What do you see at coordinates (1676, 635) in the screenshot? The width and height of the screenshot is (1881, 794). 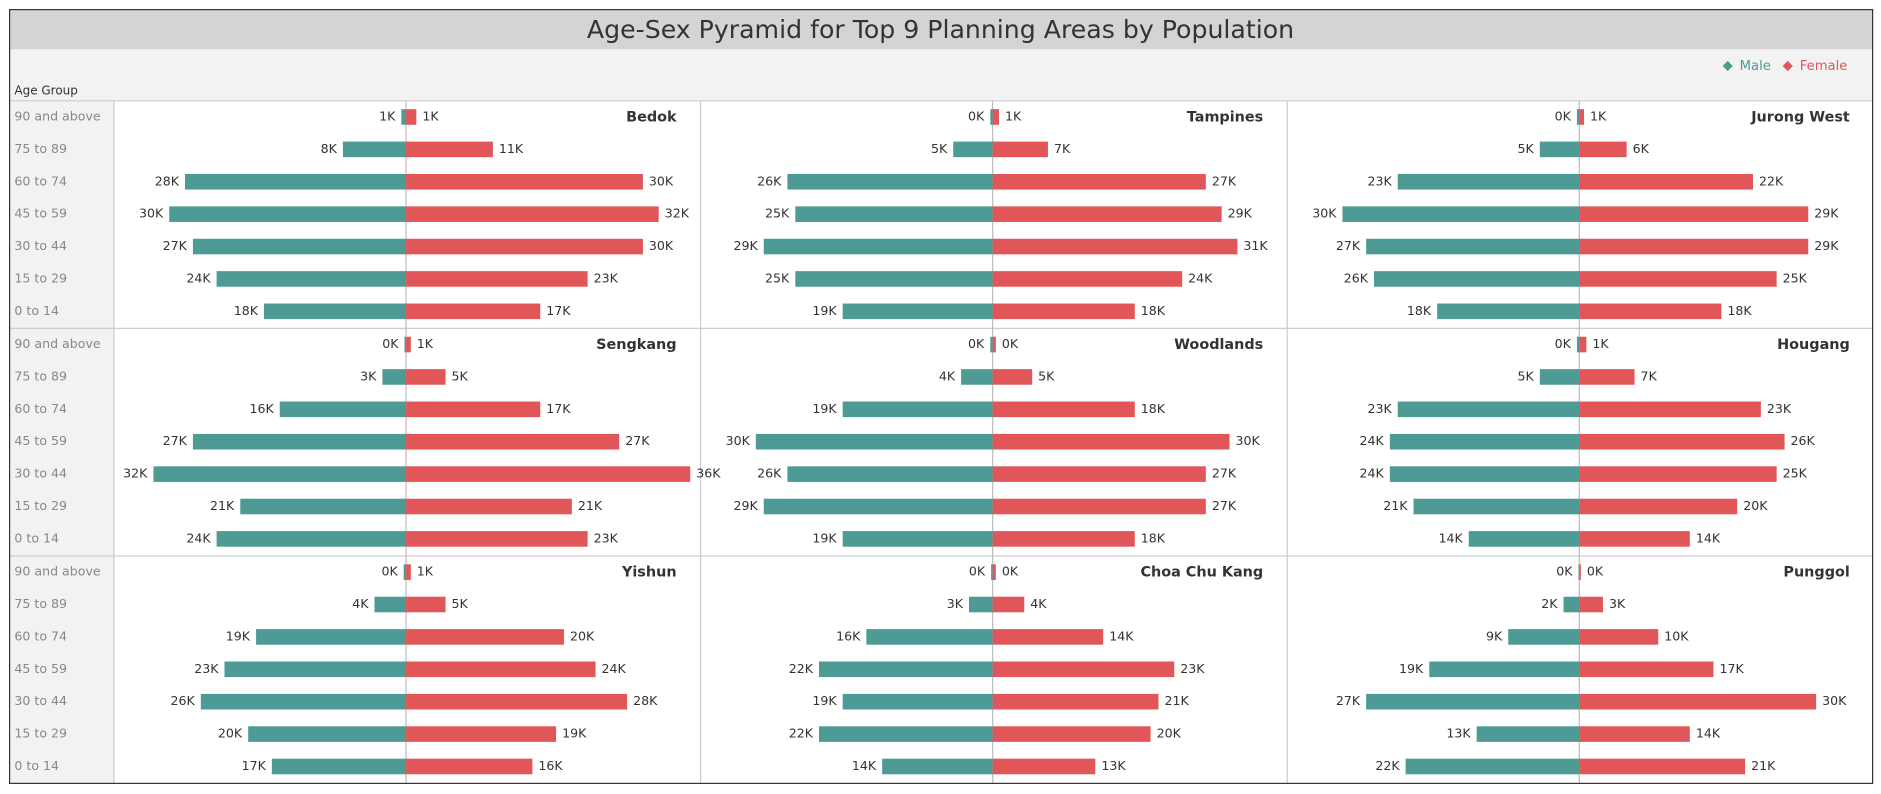 I see `value-label: 10K` at bounding box center [1676, 635].